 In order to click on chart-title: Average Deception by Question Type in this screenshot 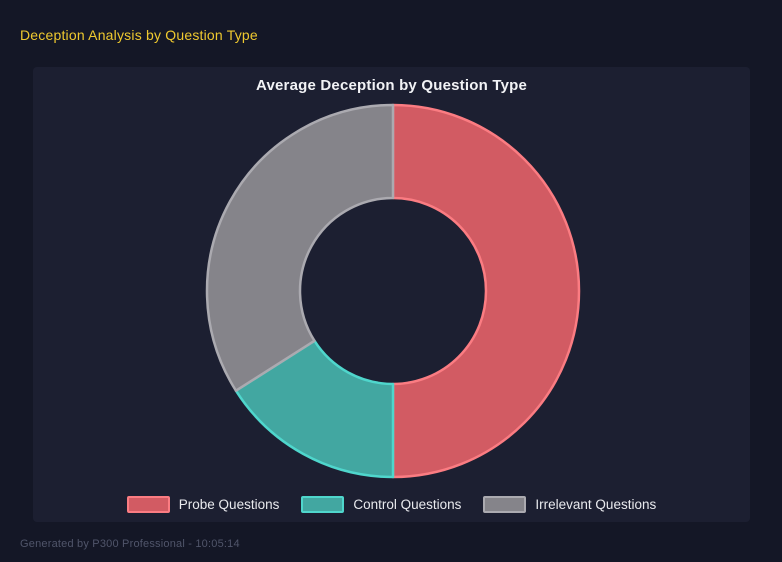, I will do `click(391, 85)`.